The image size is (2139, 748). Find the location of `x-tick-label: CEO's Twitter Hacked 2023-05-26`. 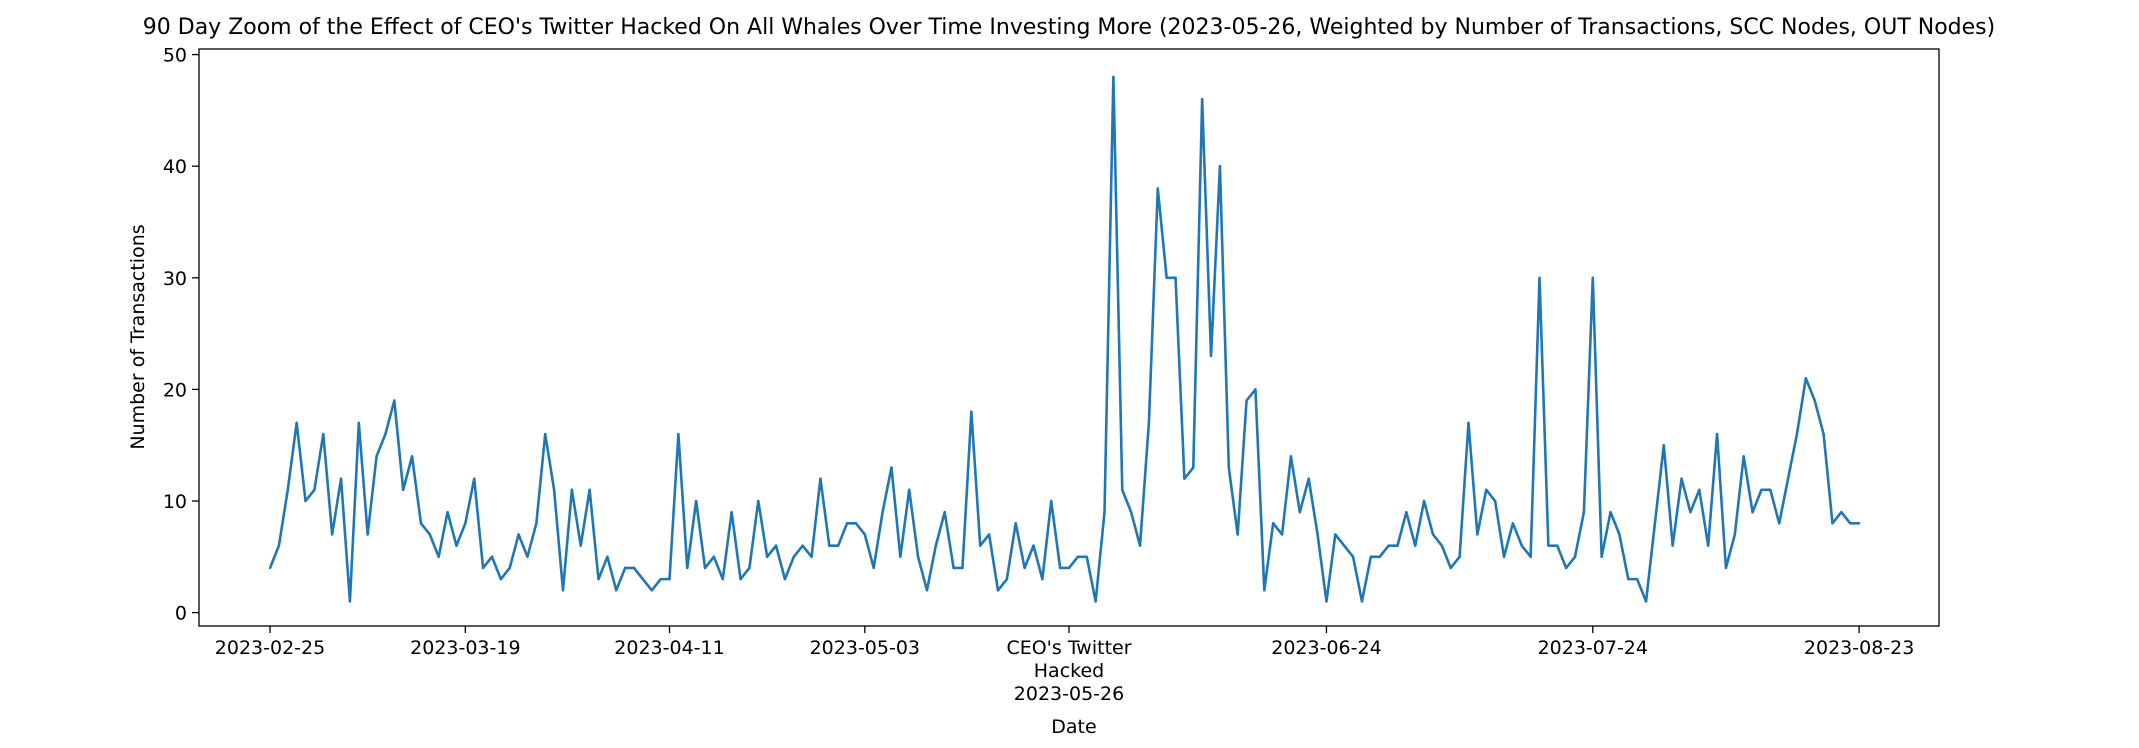

x-tick-label: CEO's Twitter Hacked 2023-05-26 is located at coordinates (1068, 671).